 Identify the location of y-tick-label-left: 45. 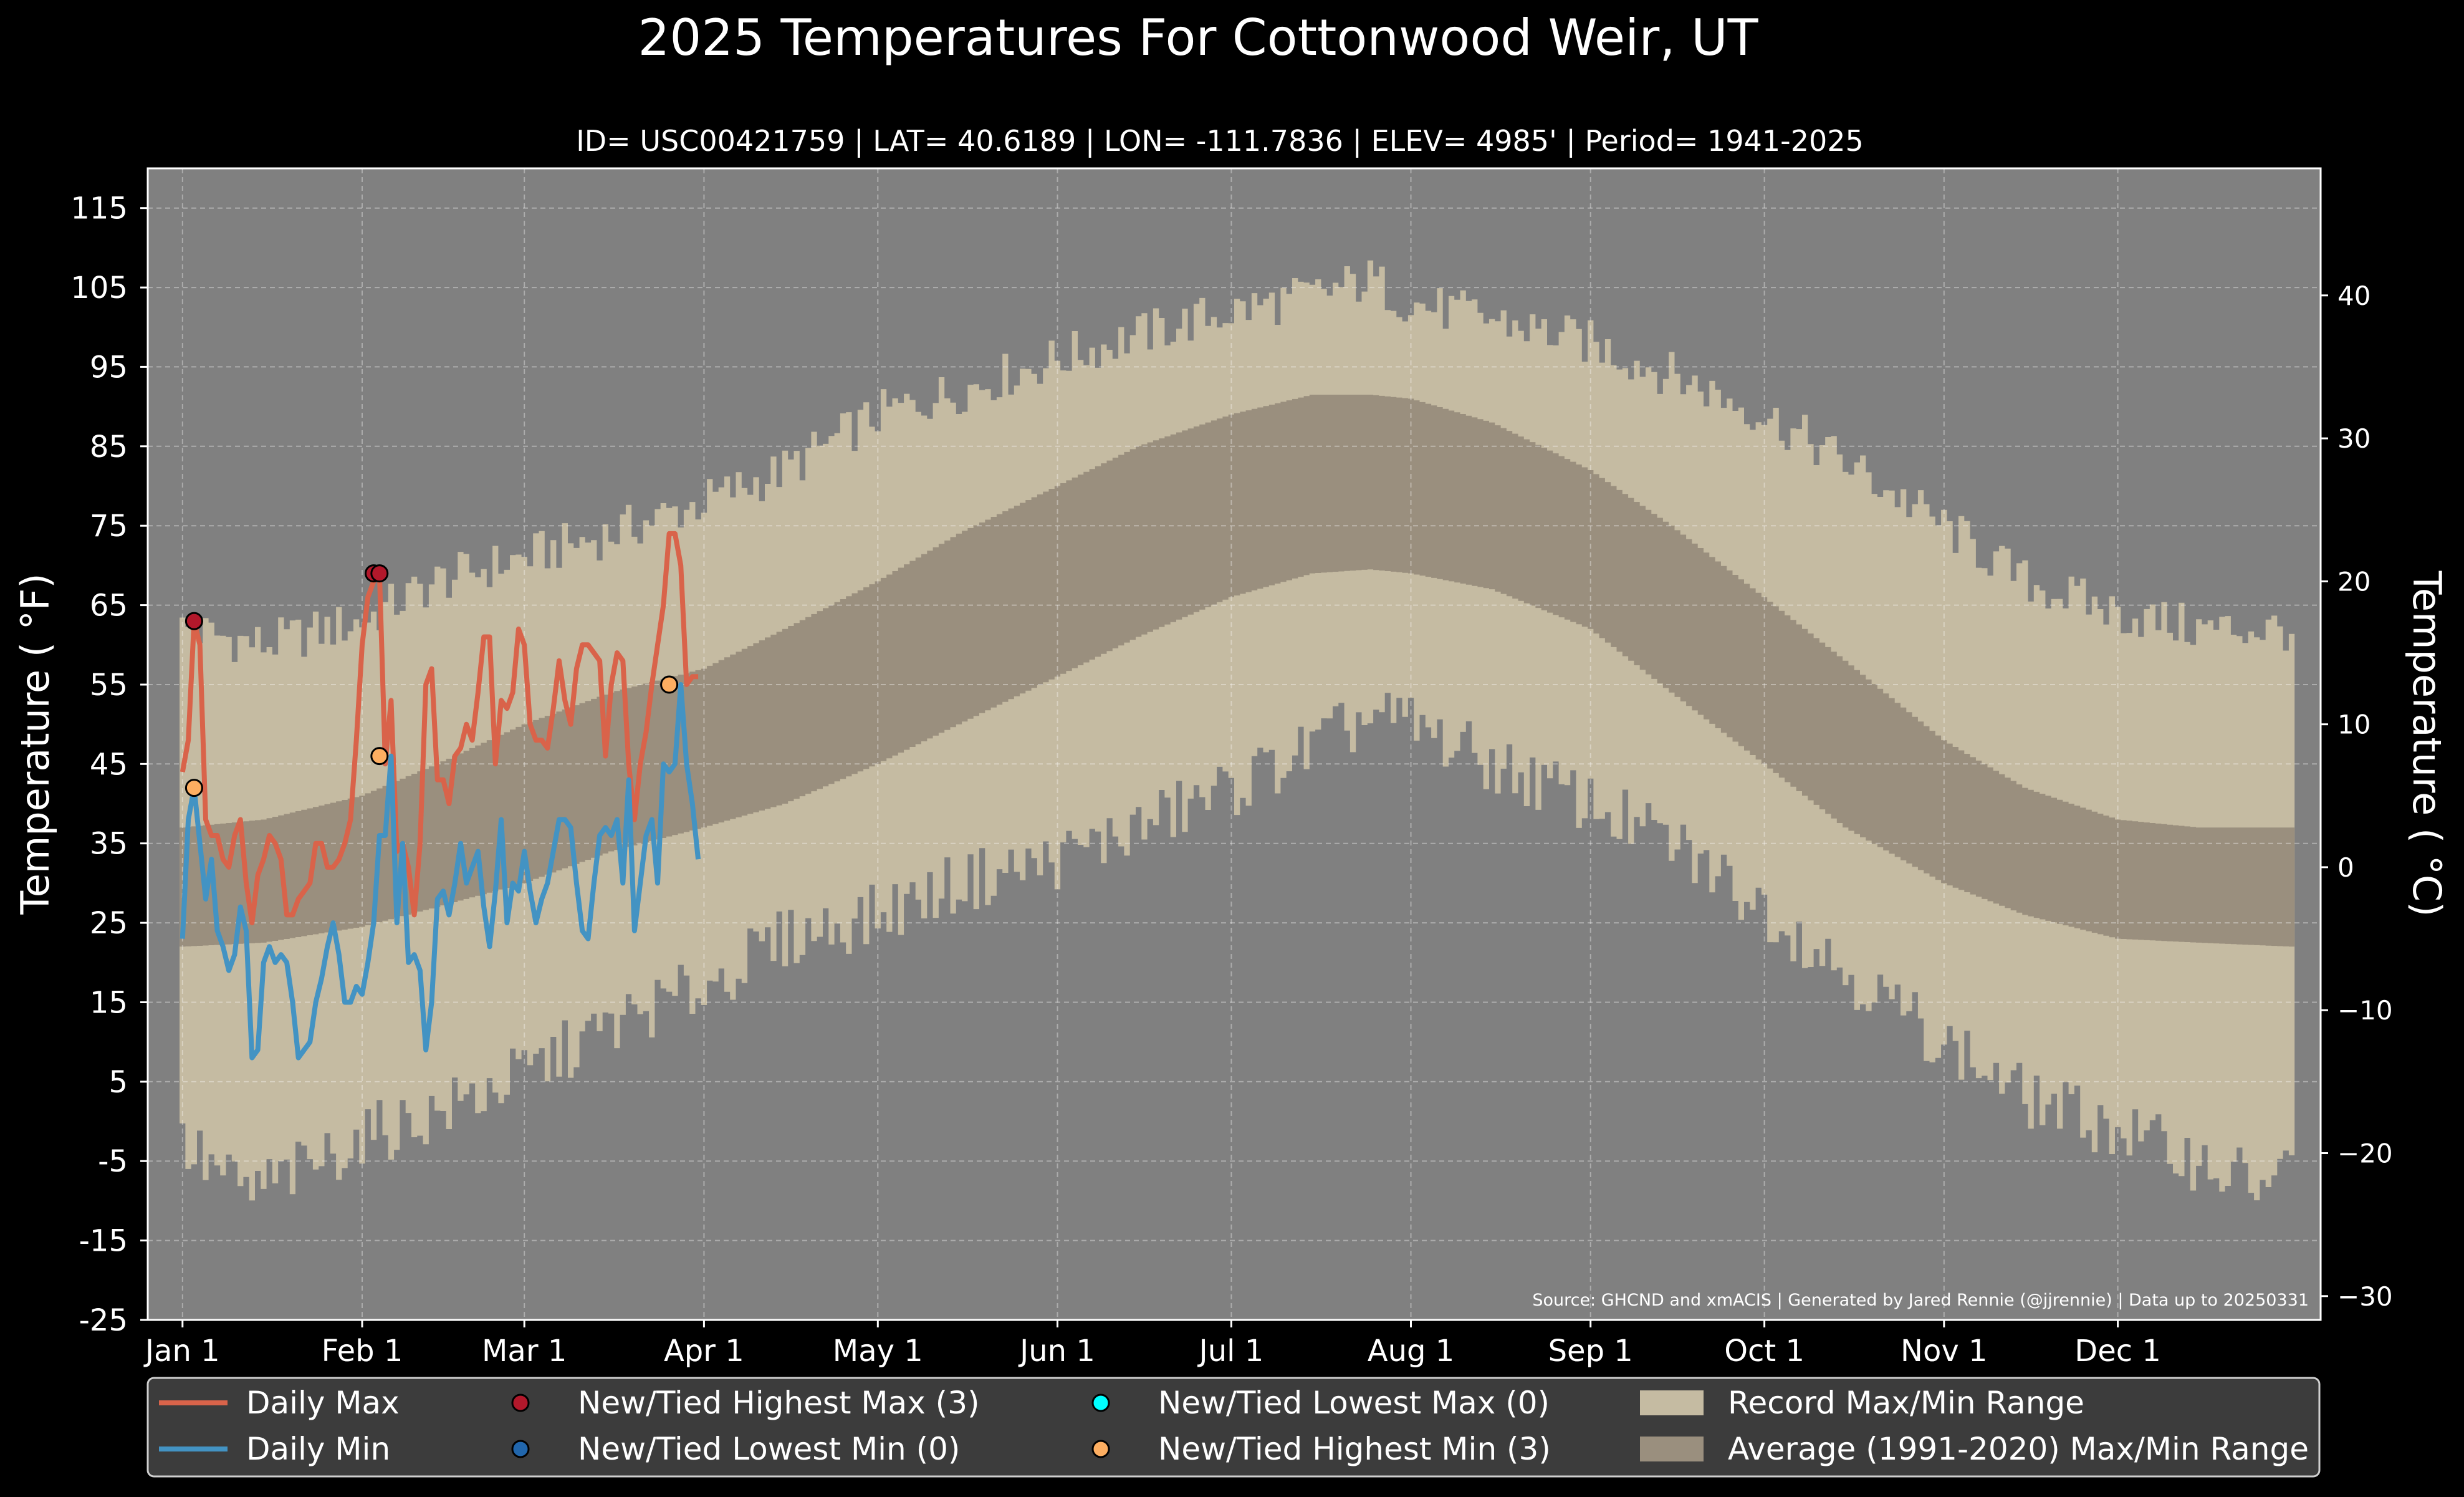
(109, 764).